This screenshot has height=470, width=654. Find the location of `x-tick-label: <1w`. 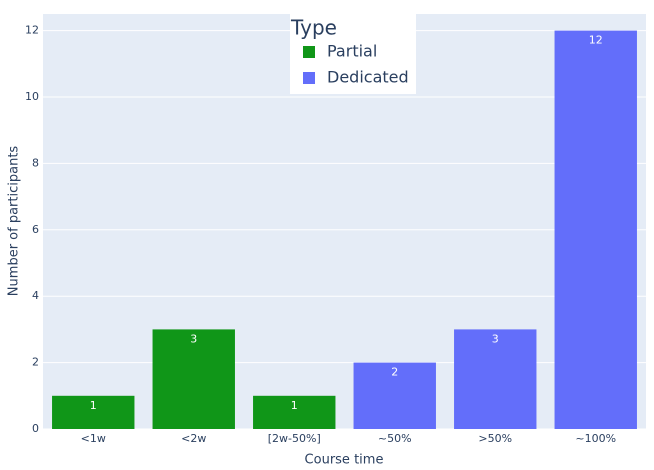

x-tick-label: <1w is located at coordinates (93, 438).